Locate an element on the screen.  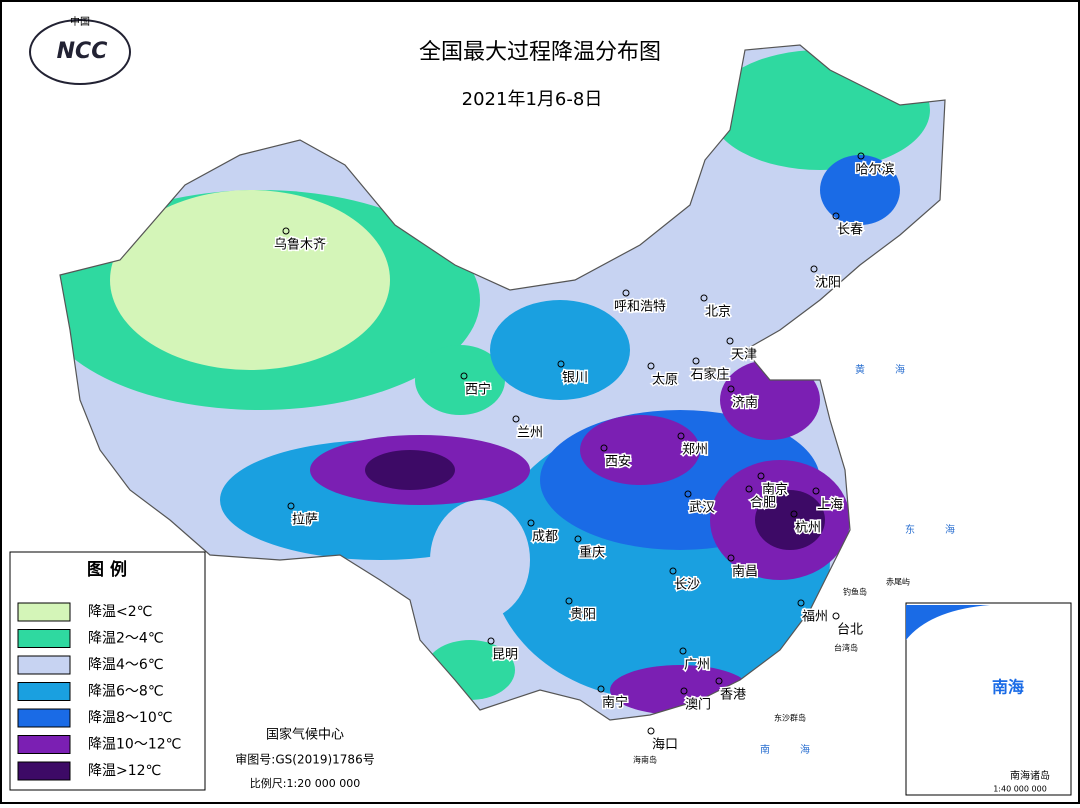
island-label: 东沙群岛 is located at coordinates (790, 718).